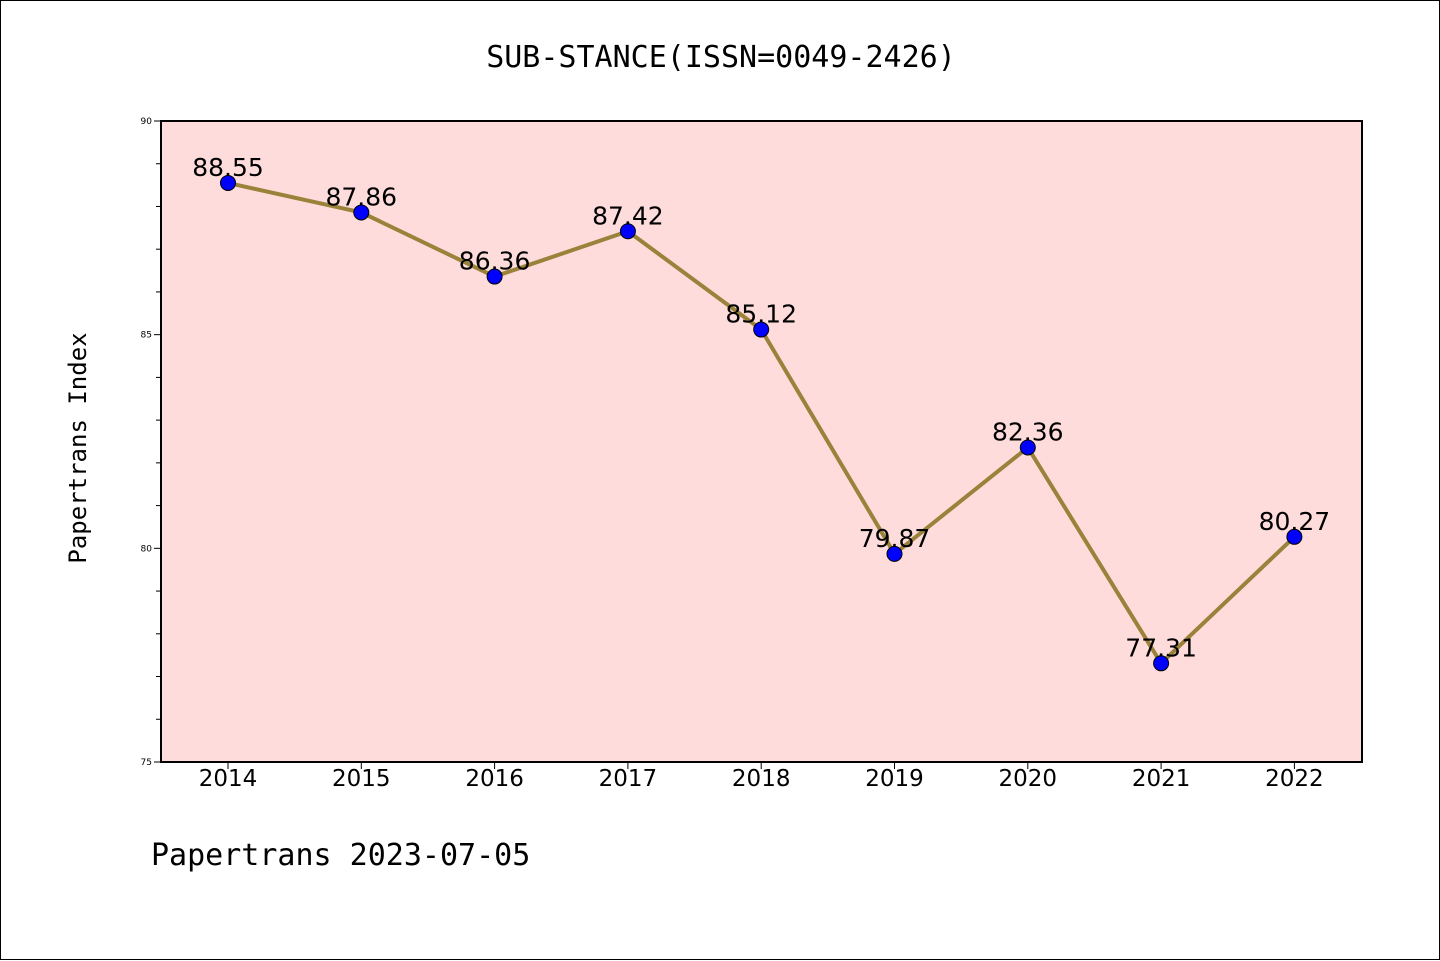  I want to click on y-tick-label: 80, so click(147, 549).